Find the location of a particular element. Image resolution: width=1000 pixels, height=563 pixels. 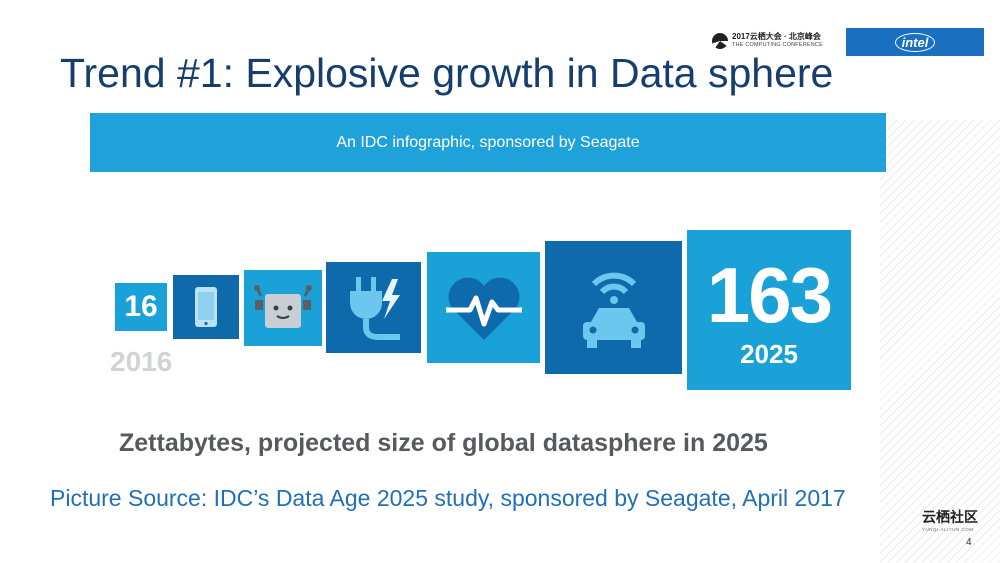

year-2016-label: 2016 is located at coordinates (141, 361).